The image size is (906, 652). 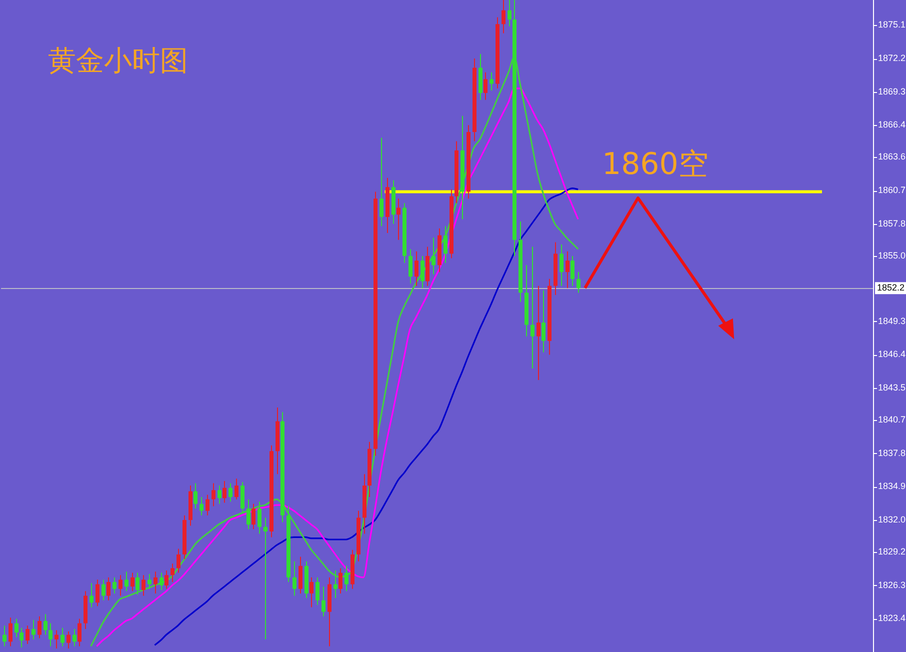 What do you see at coordinates (892, 91) in the screenshot?
I see `y-tick-label: 1869.3` at bounding box center [892, 91].